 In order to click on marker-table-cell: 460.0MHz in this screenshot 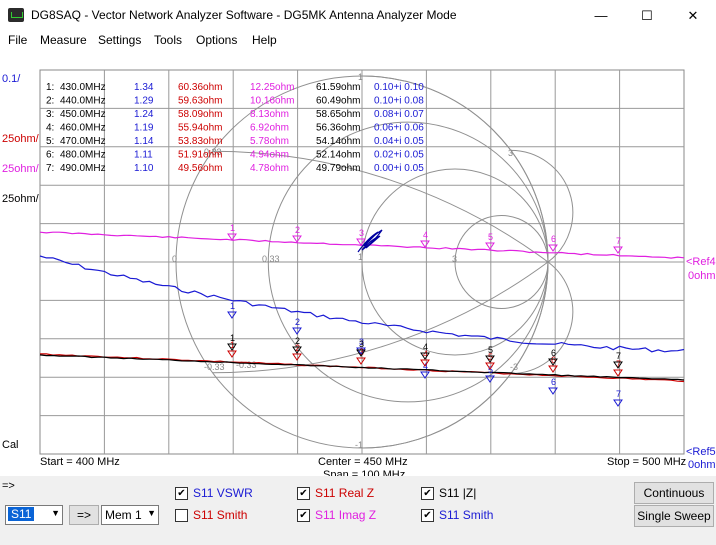, I will do `click(83, 128)`.